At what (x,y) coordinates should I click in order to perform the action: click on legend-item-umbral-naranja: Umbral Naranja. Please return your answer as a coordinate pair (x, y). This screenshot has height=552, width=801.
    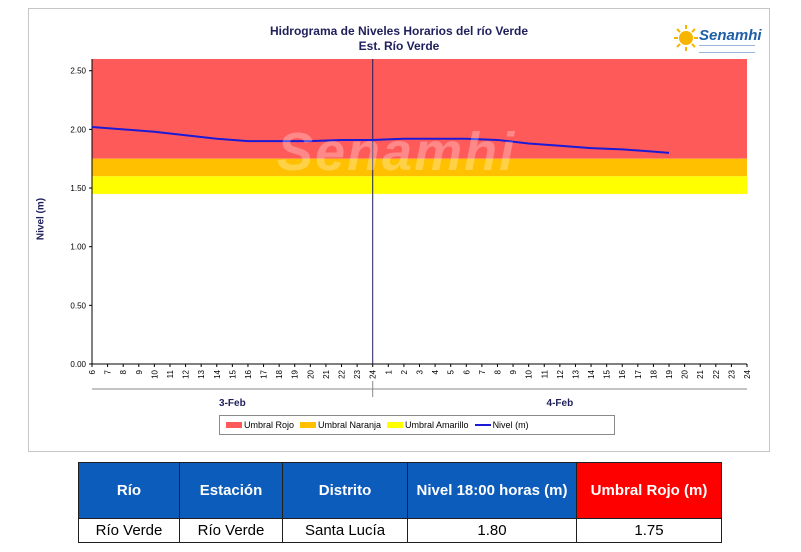
    Looking at the image, I should click on (340, 425).